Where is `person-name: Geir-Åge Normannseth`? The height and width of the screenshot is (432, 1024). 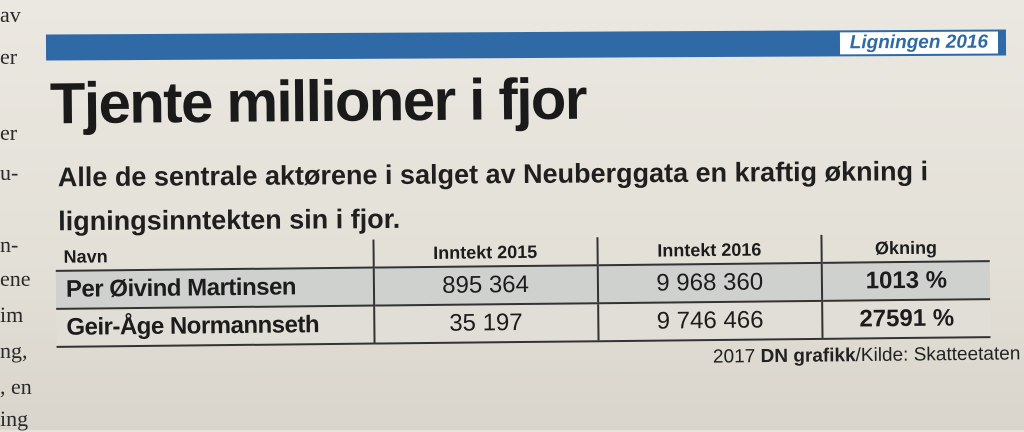 person-name: Geir-Åge Normannseth is located at coordinates (215, 326).